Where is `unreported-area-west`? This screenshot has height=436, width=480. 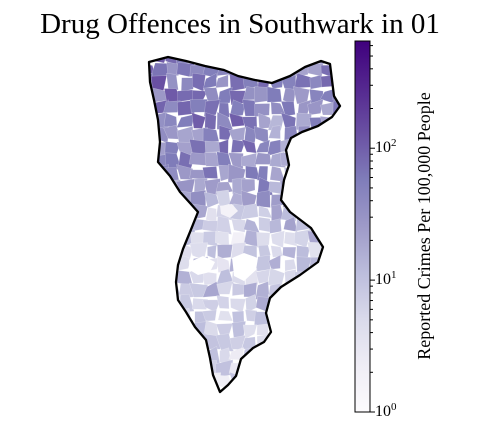 unreported-area-west is located at coordinates (201, 265).